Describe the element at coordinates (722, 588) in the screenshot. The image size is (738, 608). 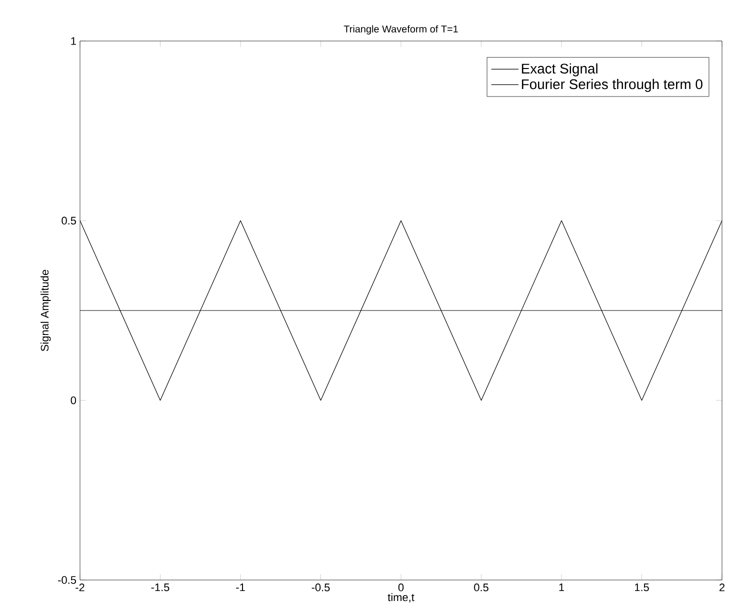
I see `x-tick-label: 2` at that location.